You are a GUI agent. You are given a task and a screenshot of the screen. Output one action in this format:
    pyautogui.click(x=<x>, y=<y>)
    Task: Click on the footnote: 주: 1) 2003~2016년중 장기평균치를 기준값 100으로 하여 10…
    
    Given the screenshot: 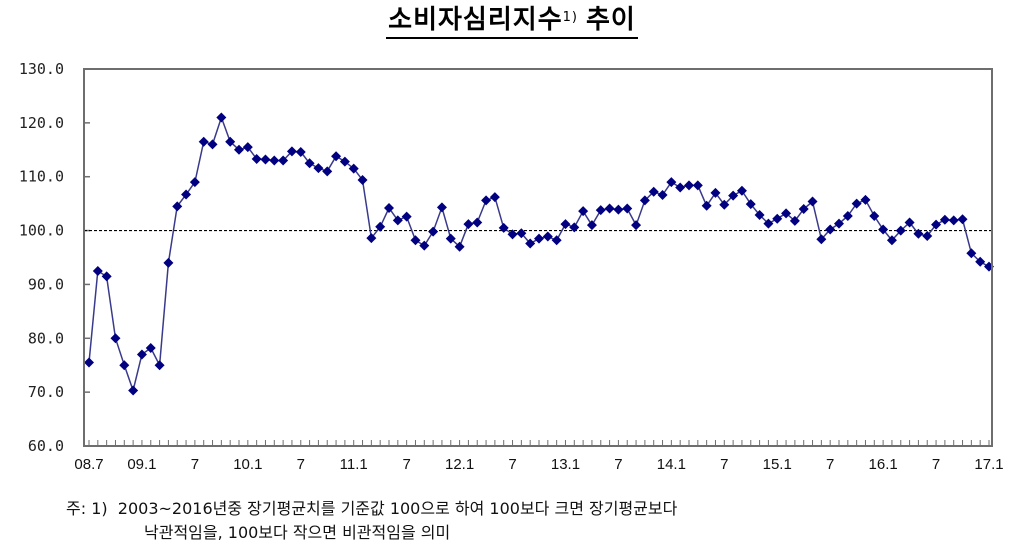 What is the action you would take?
    pyautogui.click(x=541, y=521)
    